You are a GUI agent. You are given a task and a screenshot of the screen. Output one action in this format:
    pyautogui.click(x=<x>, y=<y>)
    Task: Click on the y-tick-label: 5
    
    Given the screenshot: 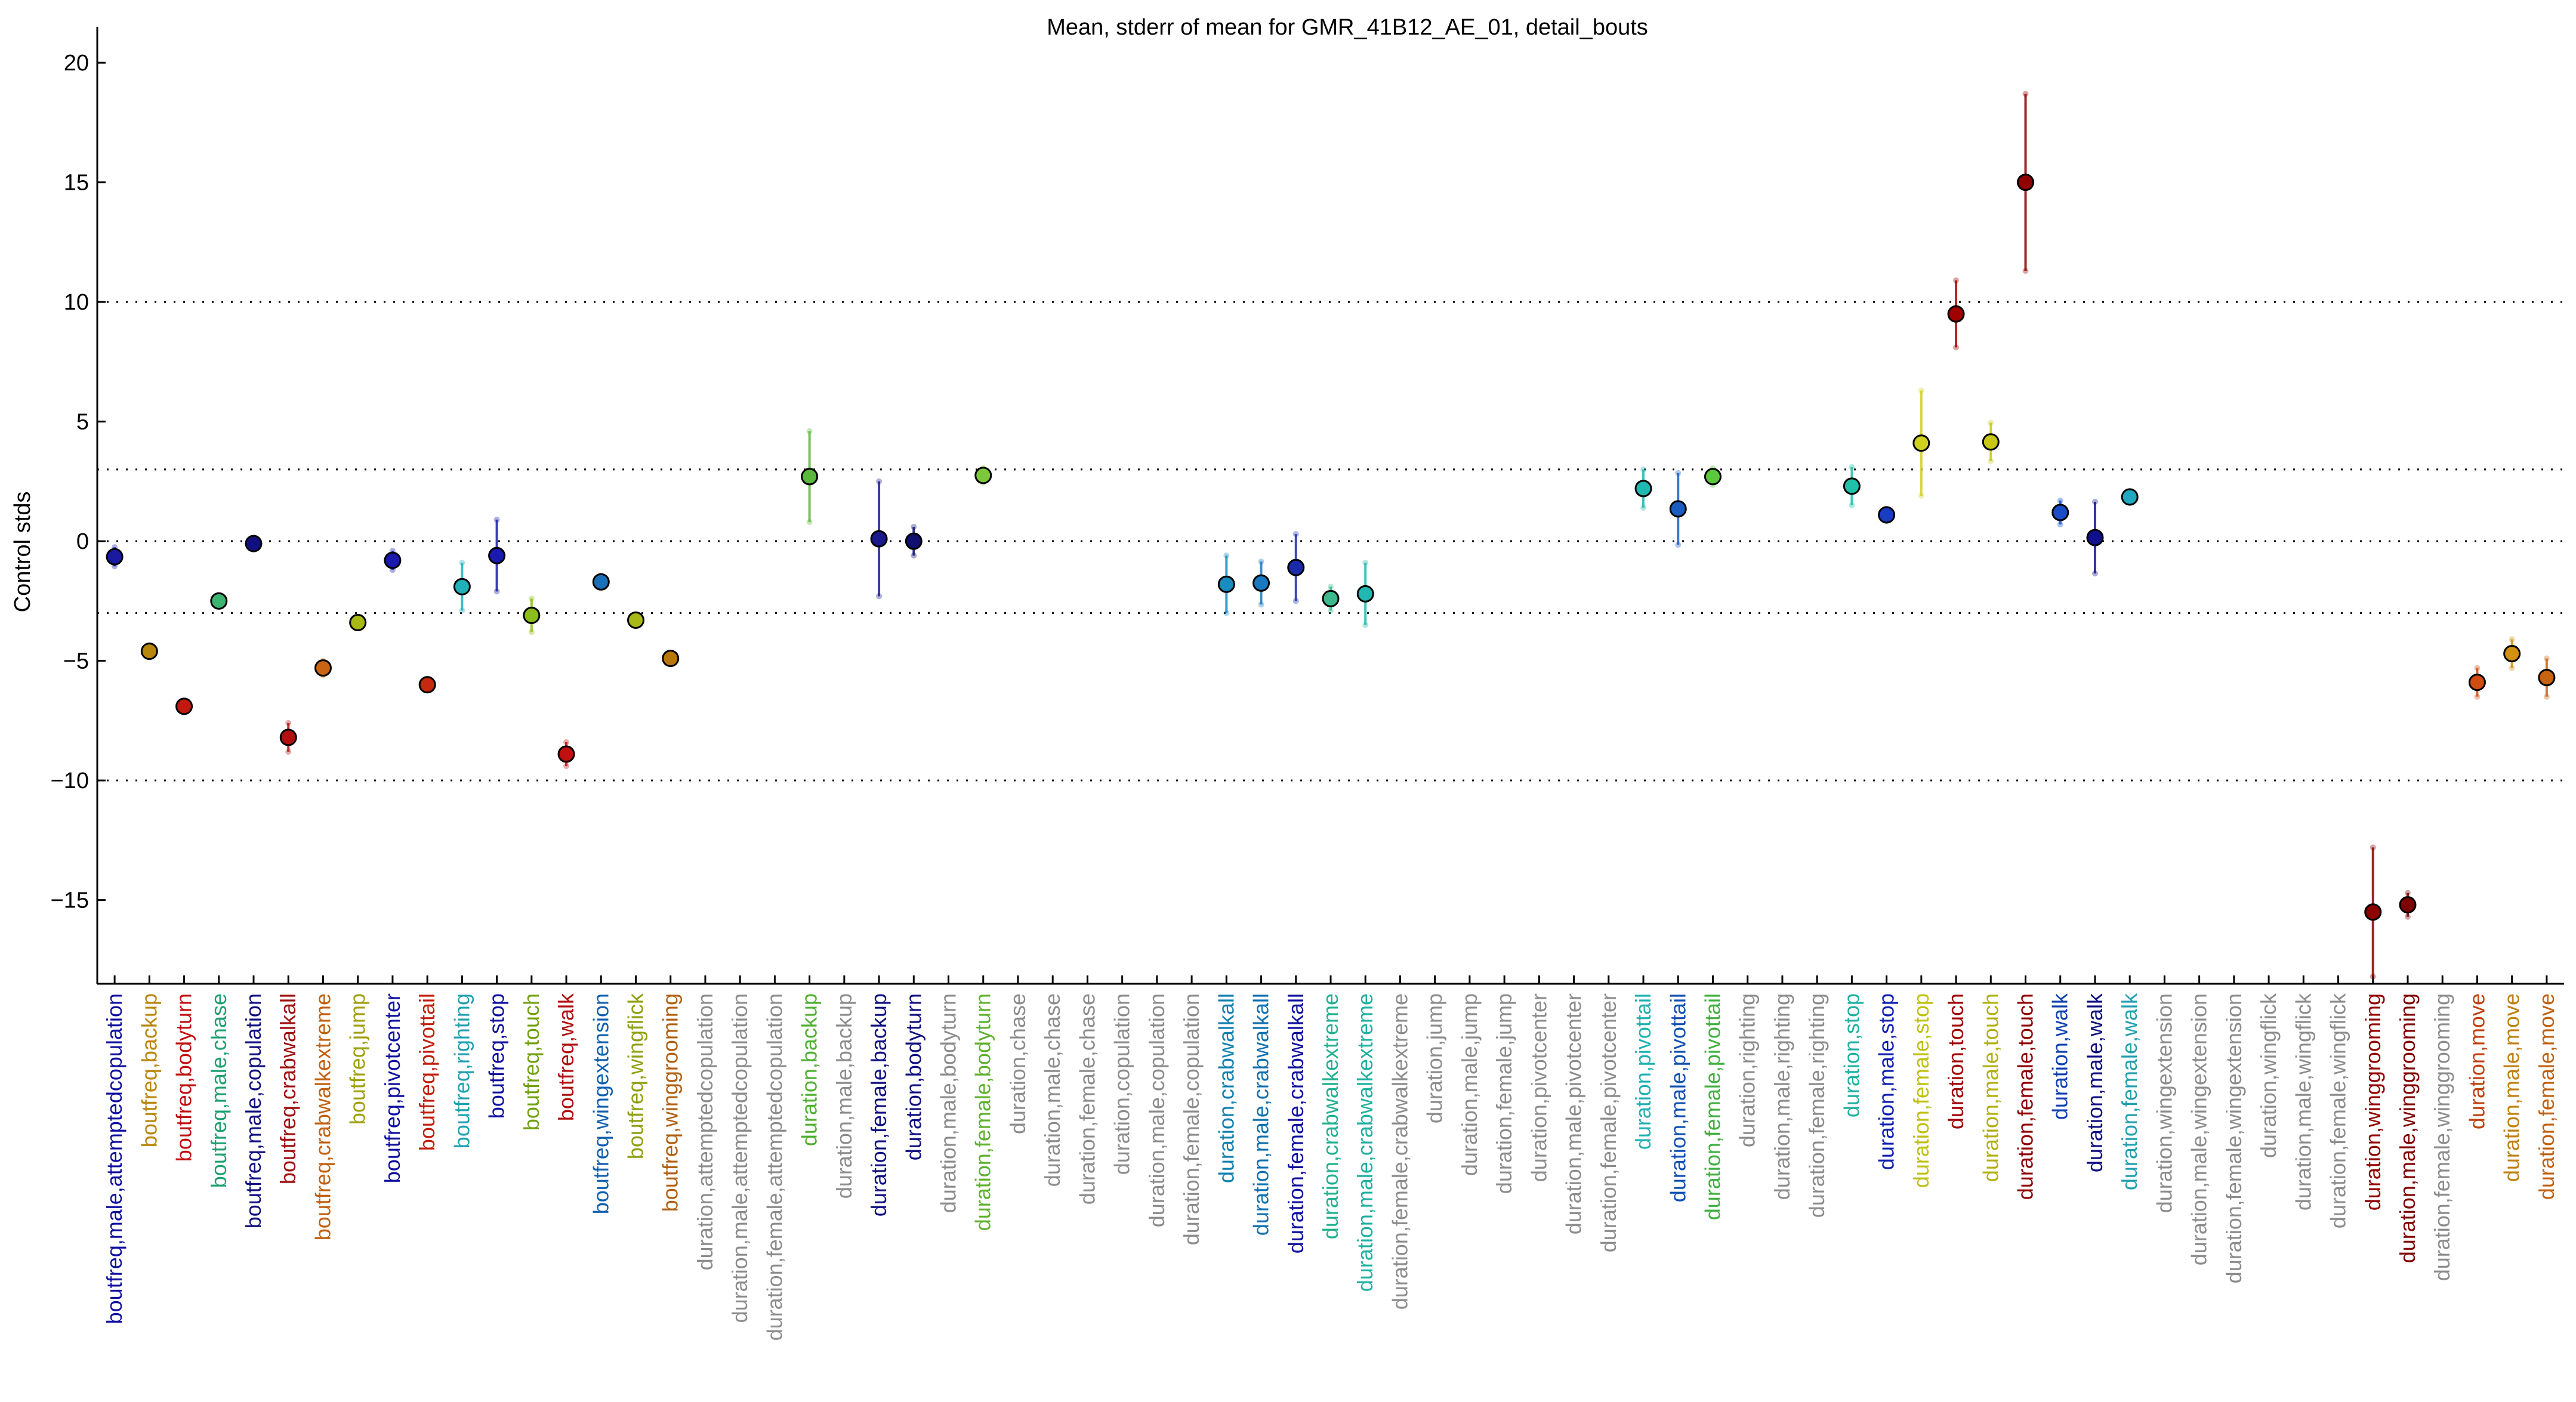 What is the action you would take?
    pyautogui.click(x=82, y=423)
    